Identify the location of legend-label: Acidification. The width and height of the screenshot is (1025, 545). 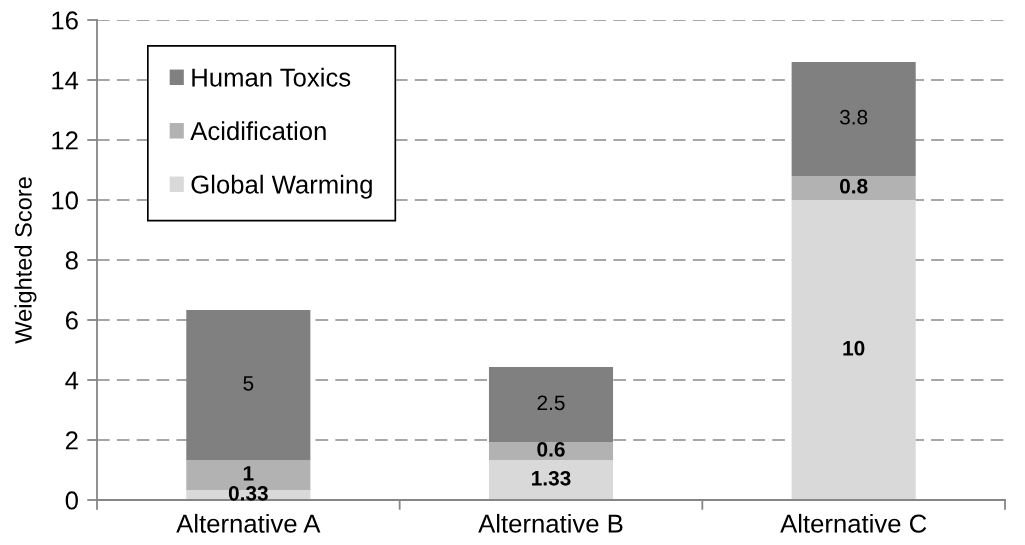
(258, 131).